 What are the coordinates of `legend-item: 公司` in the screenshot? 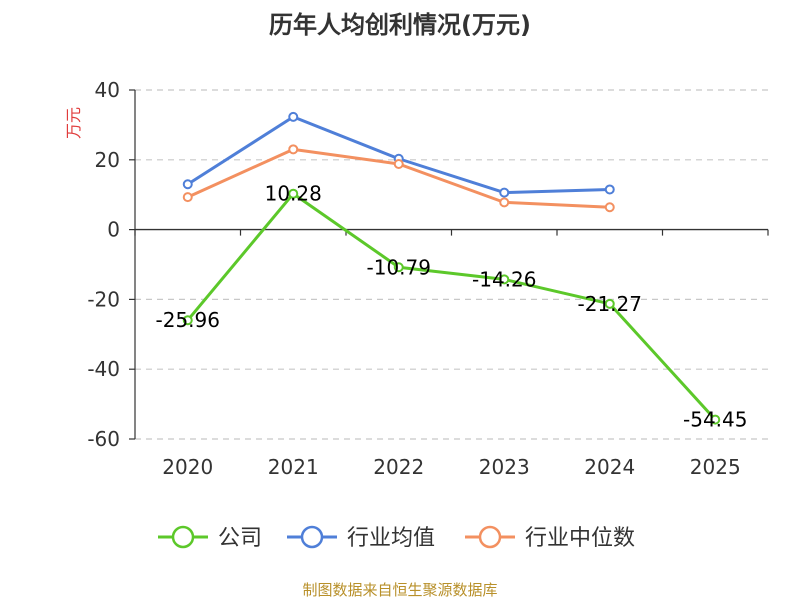 It's located at (210, 538).